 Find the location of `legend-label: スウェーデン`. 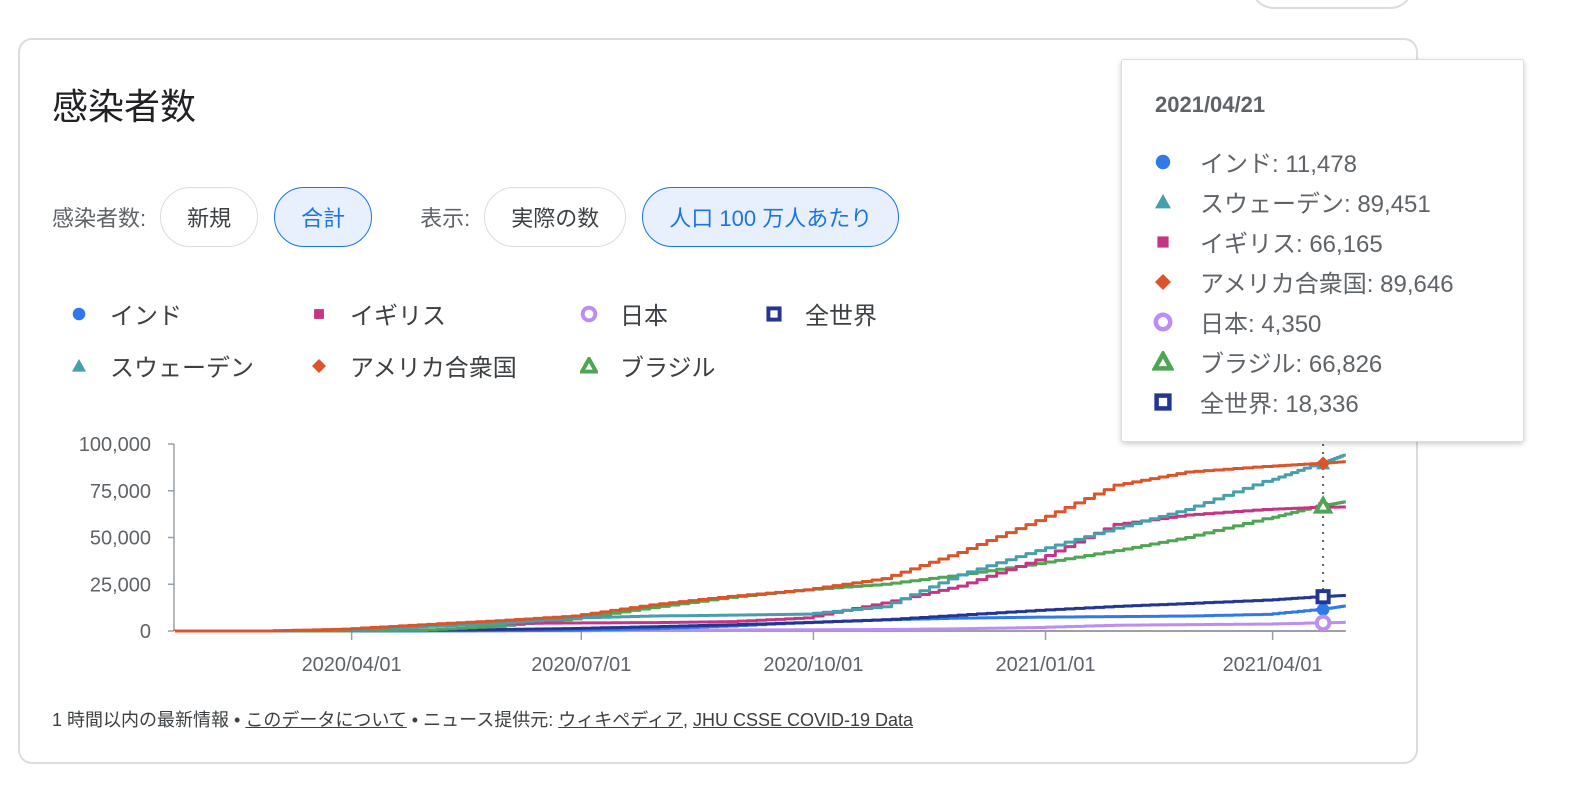

legend-label: スウェーデン is located at coordinates (182, 368).